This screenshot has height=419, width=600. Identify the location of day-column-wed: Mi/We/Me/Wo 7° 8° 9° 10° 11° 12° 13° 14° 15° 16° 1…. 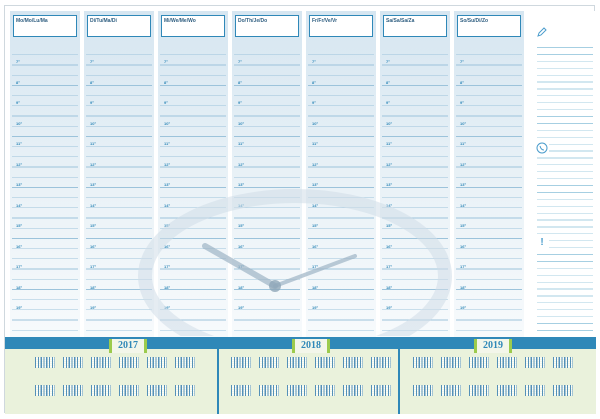
(193, 174).